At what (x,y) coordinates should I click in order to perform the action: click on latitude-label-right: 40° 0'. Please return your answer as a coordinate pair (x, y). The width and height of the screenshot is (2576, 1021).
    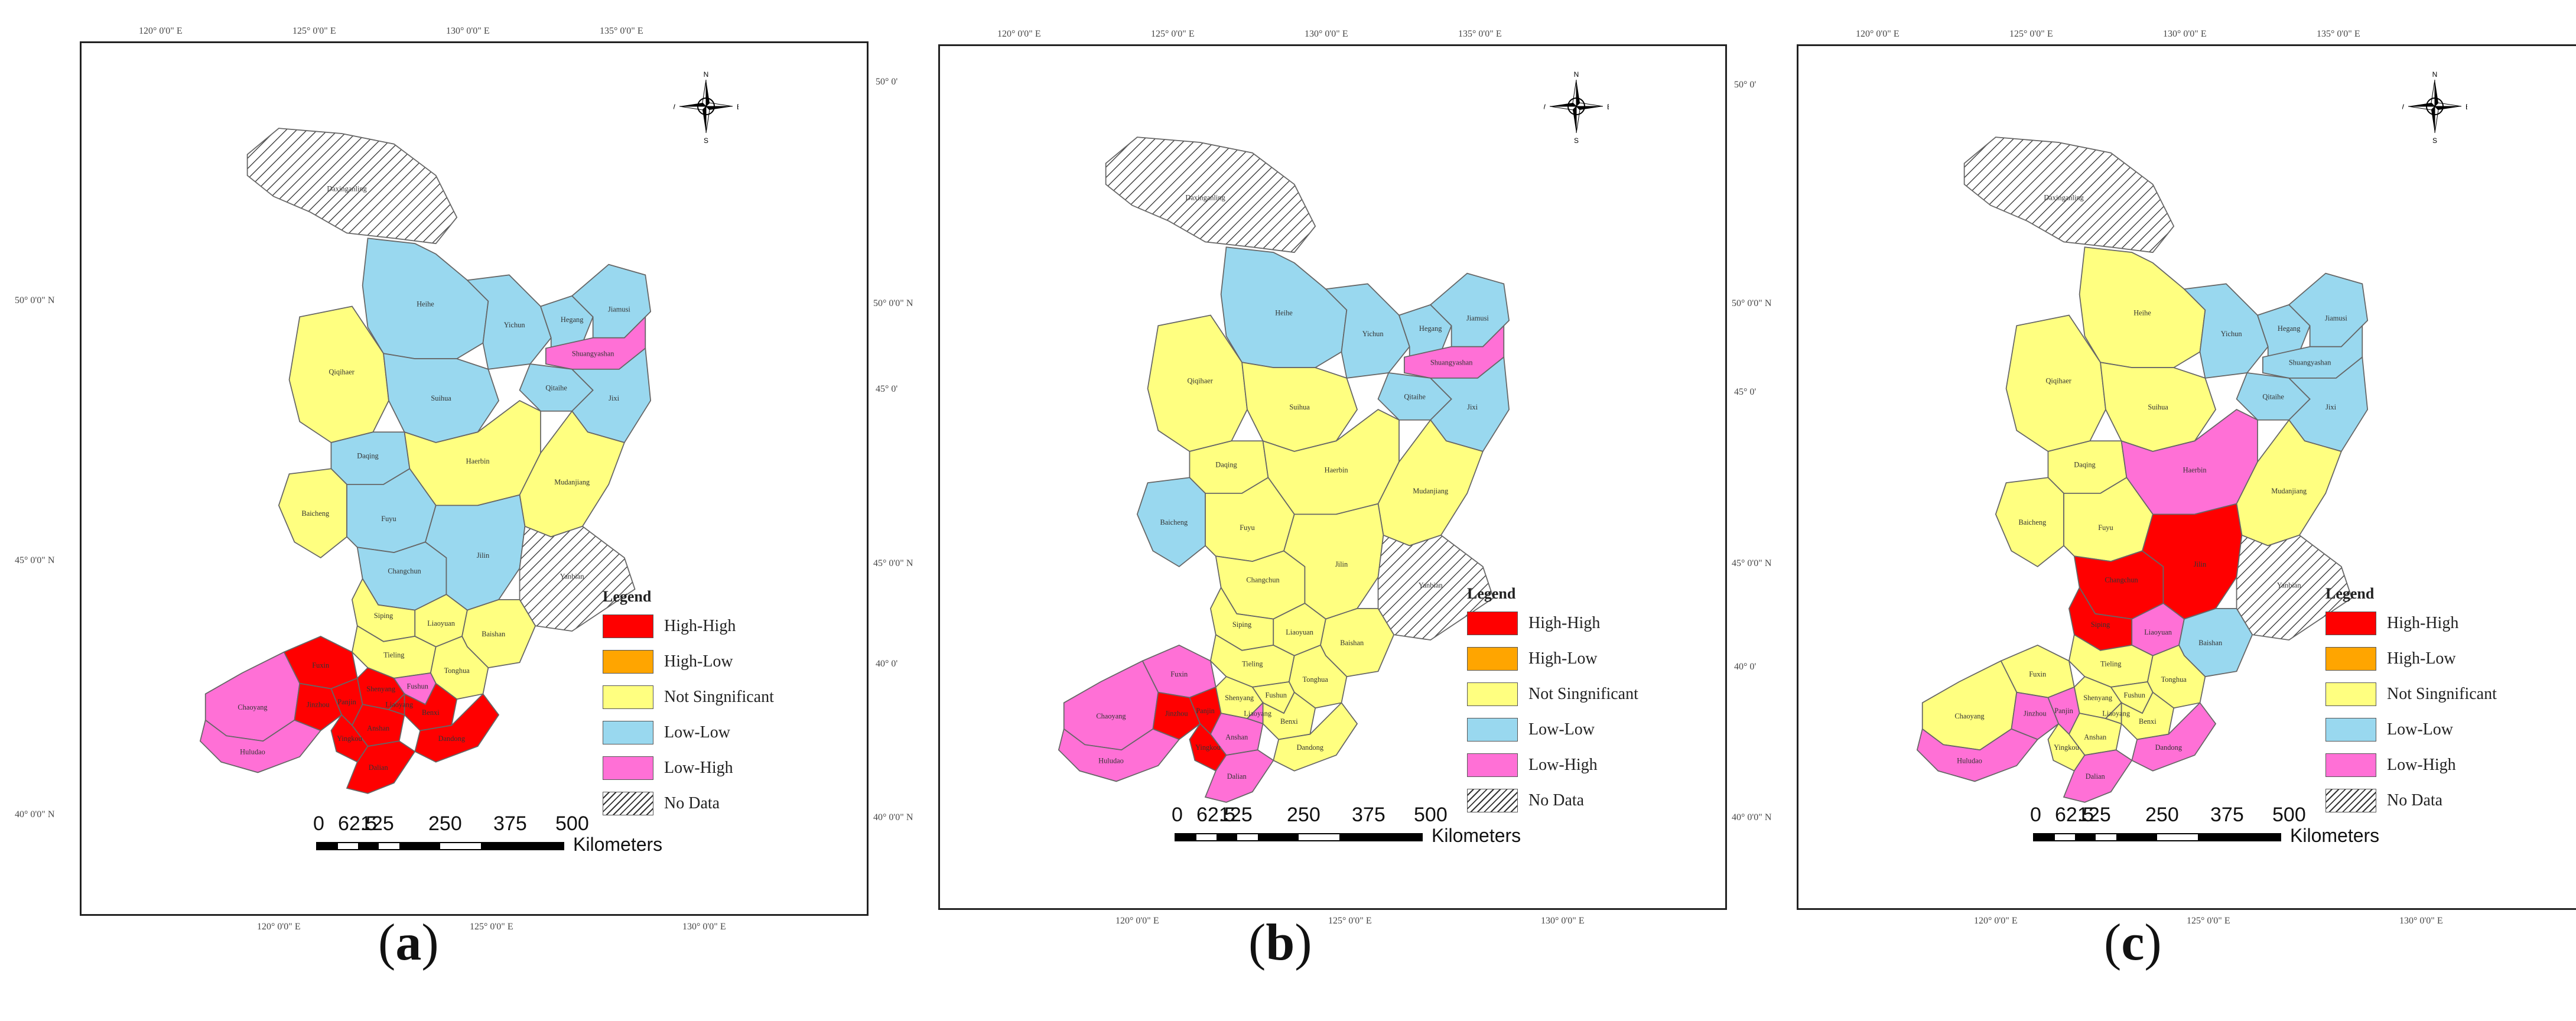
    Looking at the image, I should click on (887, 664).